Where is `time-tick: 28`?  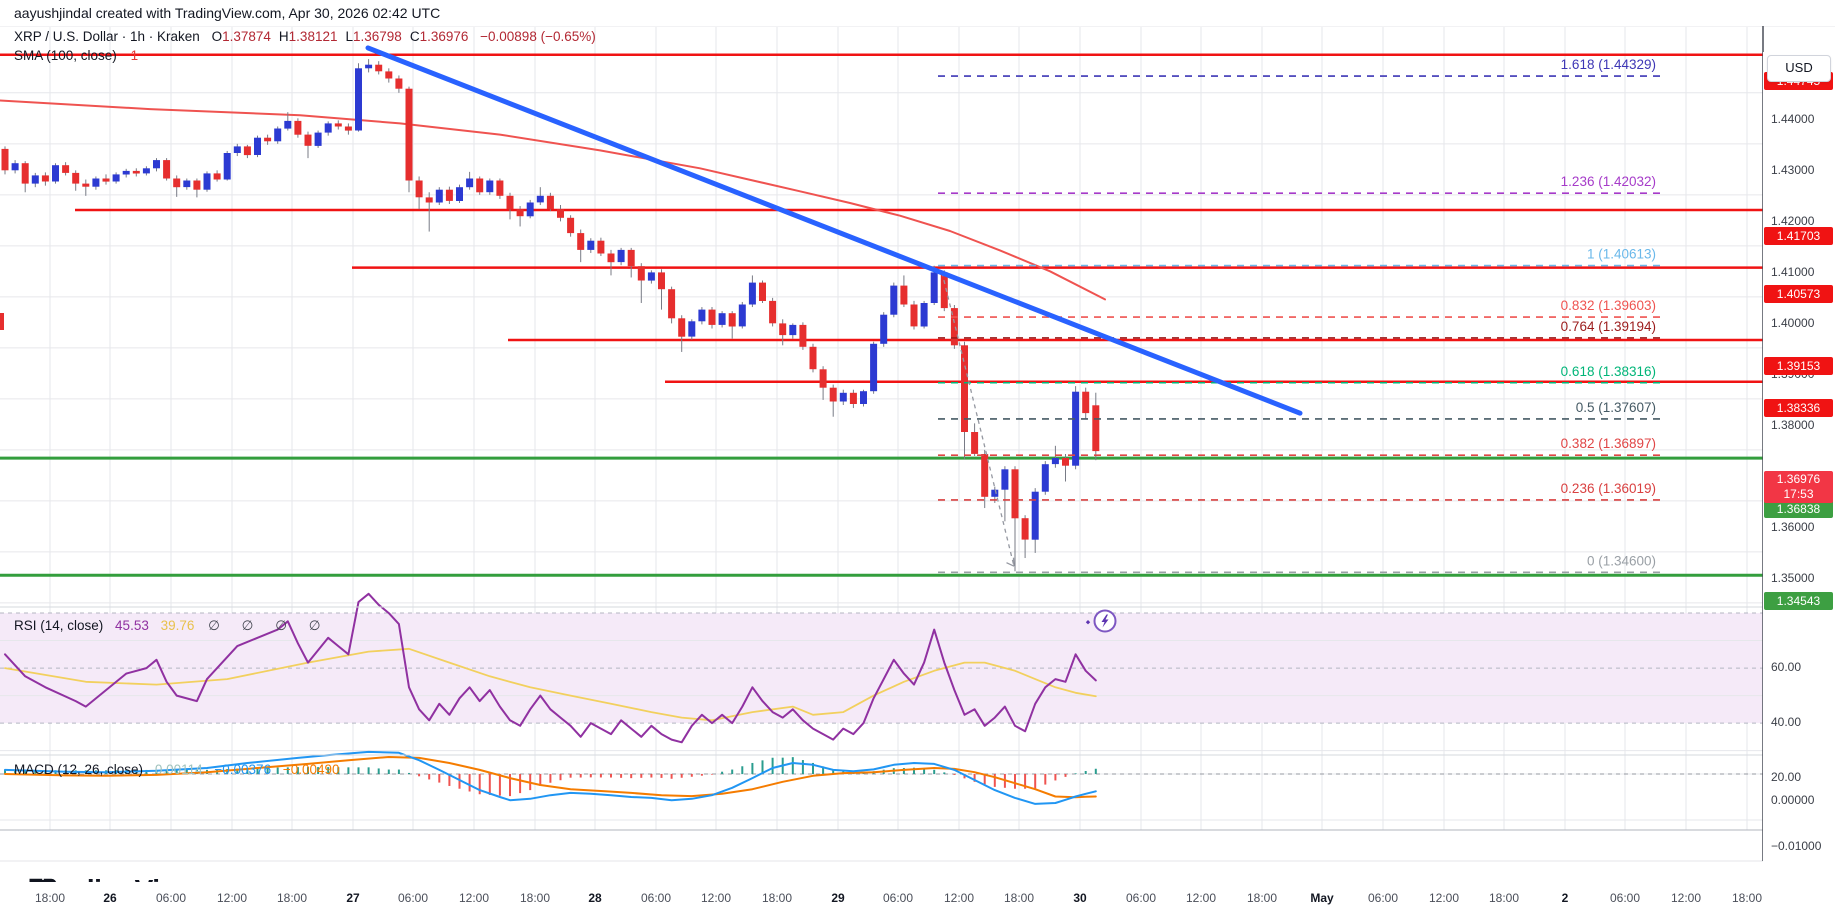 time-tick: 28 is located at coordinates (595, 898).